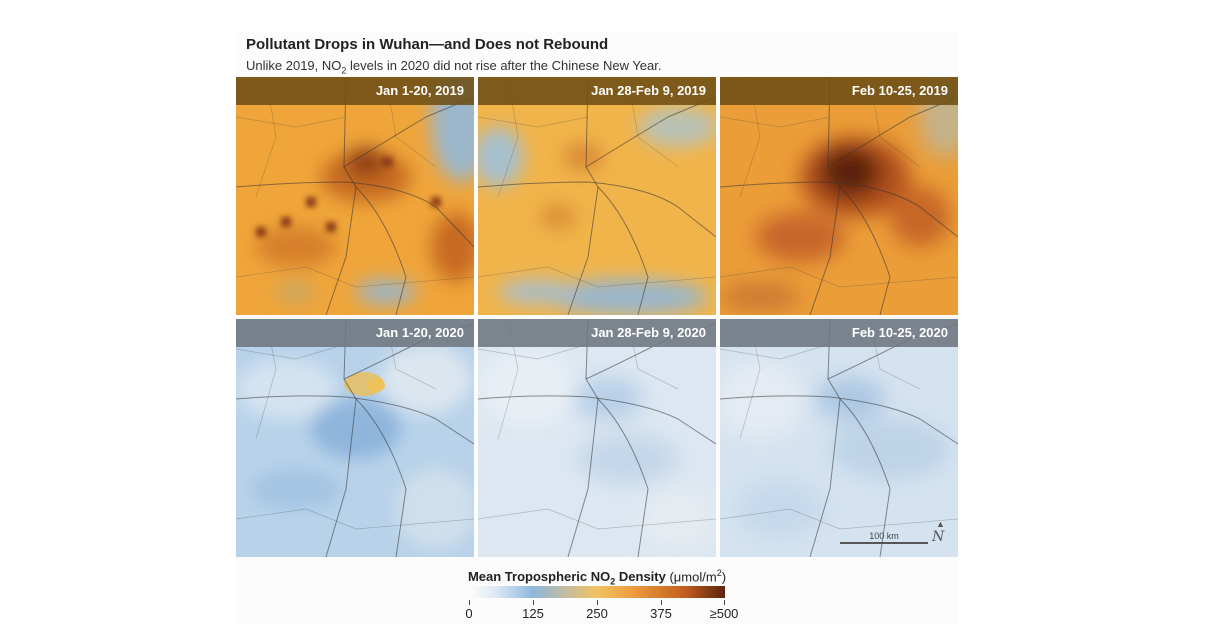  Describe the element at coordinates (355, 333) in the screenshot. I see `panel-label: Jan 1-20, 2020` at that location.